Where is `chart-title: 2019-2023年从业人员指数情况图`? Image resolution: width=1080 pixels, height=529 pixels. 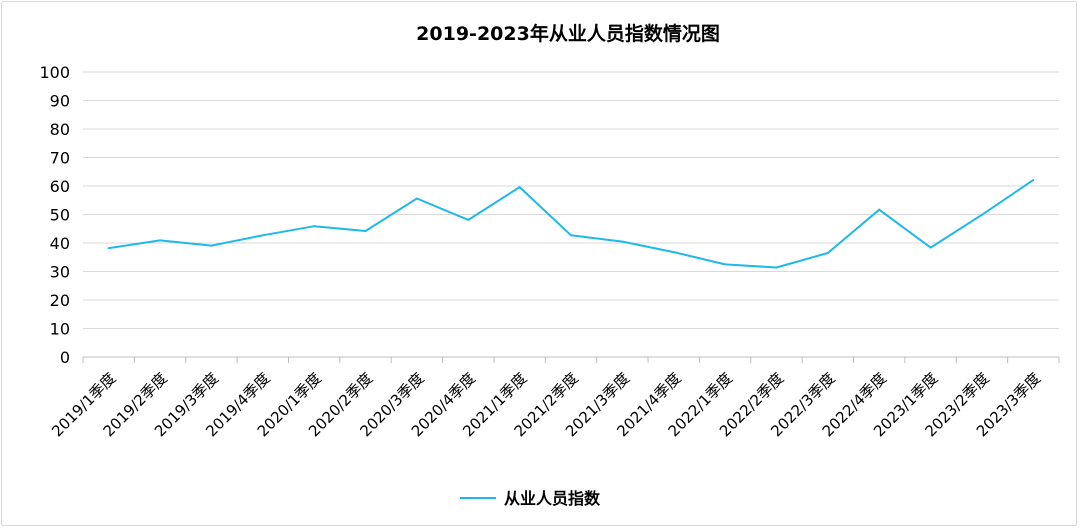
chart-title: 2019-2023年从业人员指数情况图 is located at coordinates (568, 33).